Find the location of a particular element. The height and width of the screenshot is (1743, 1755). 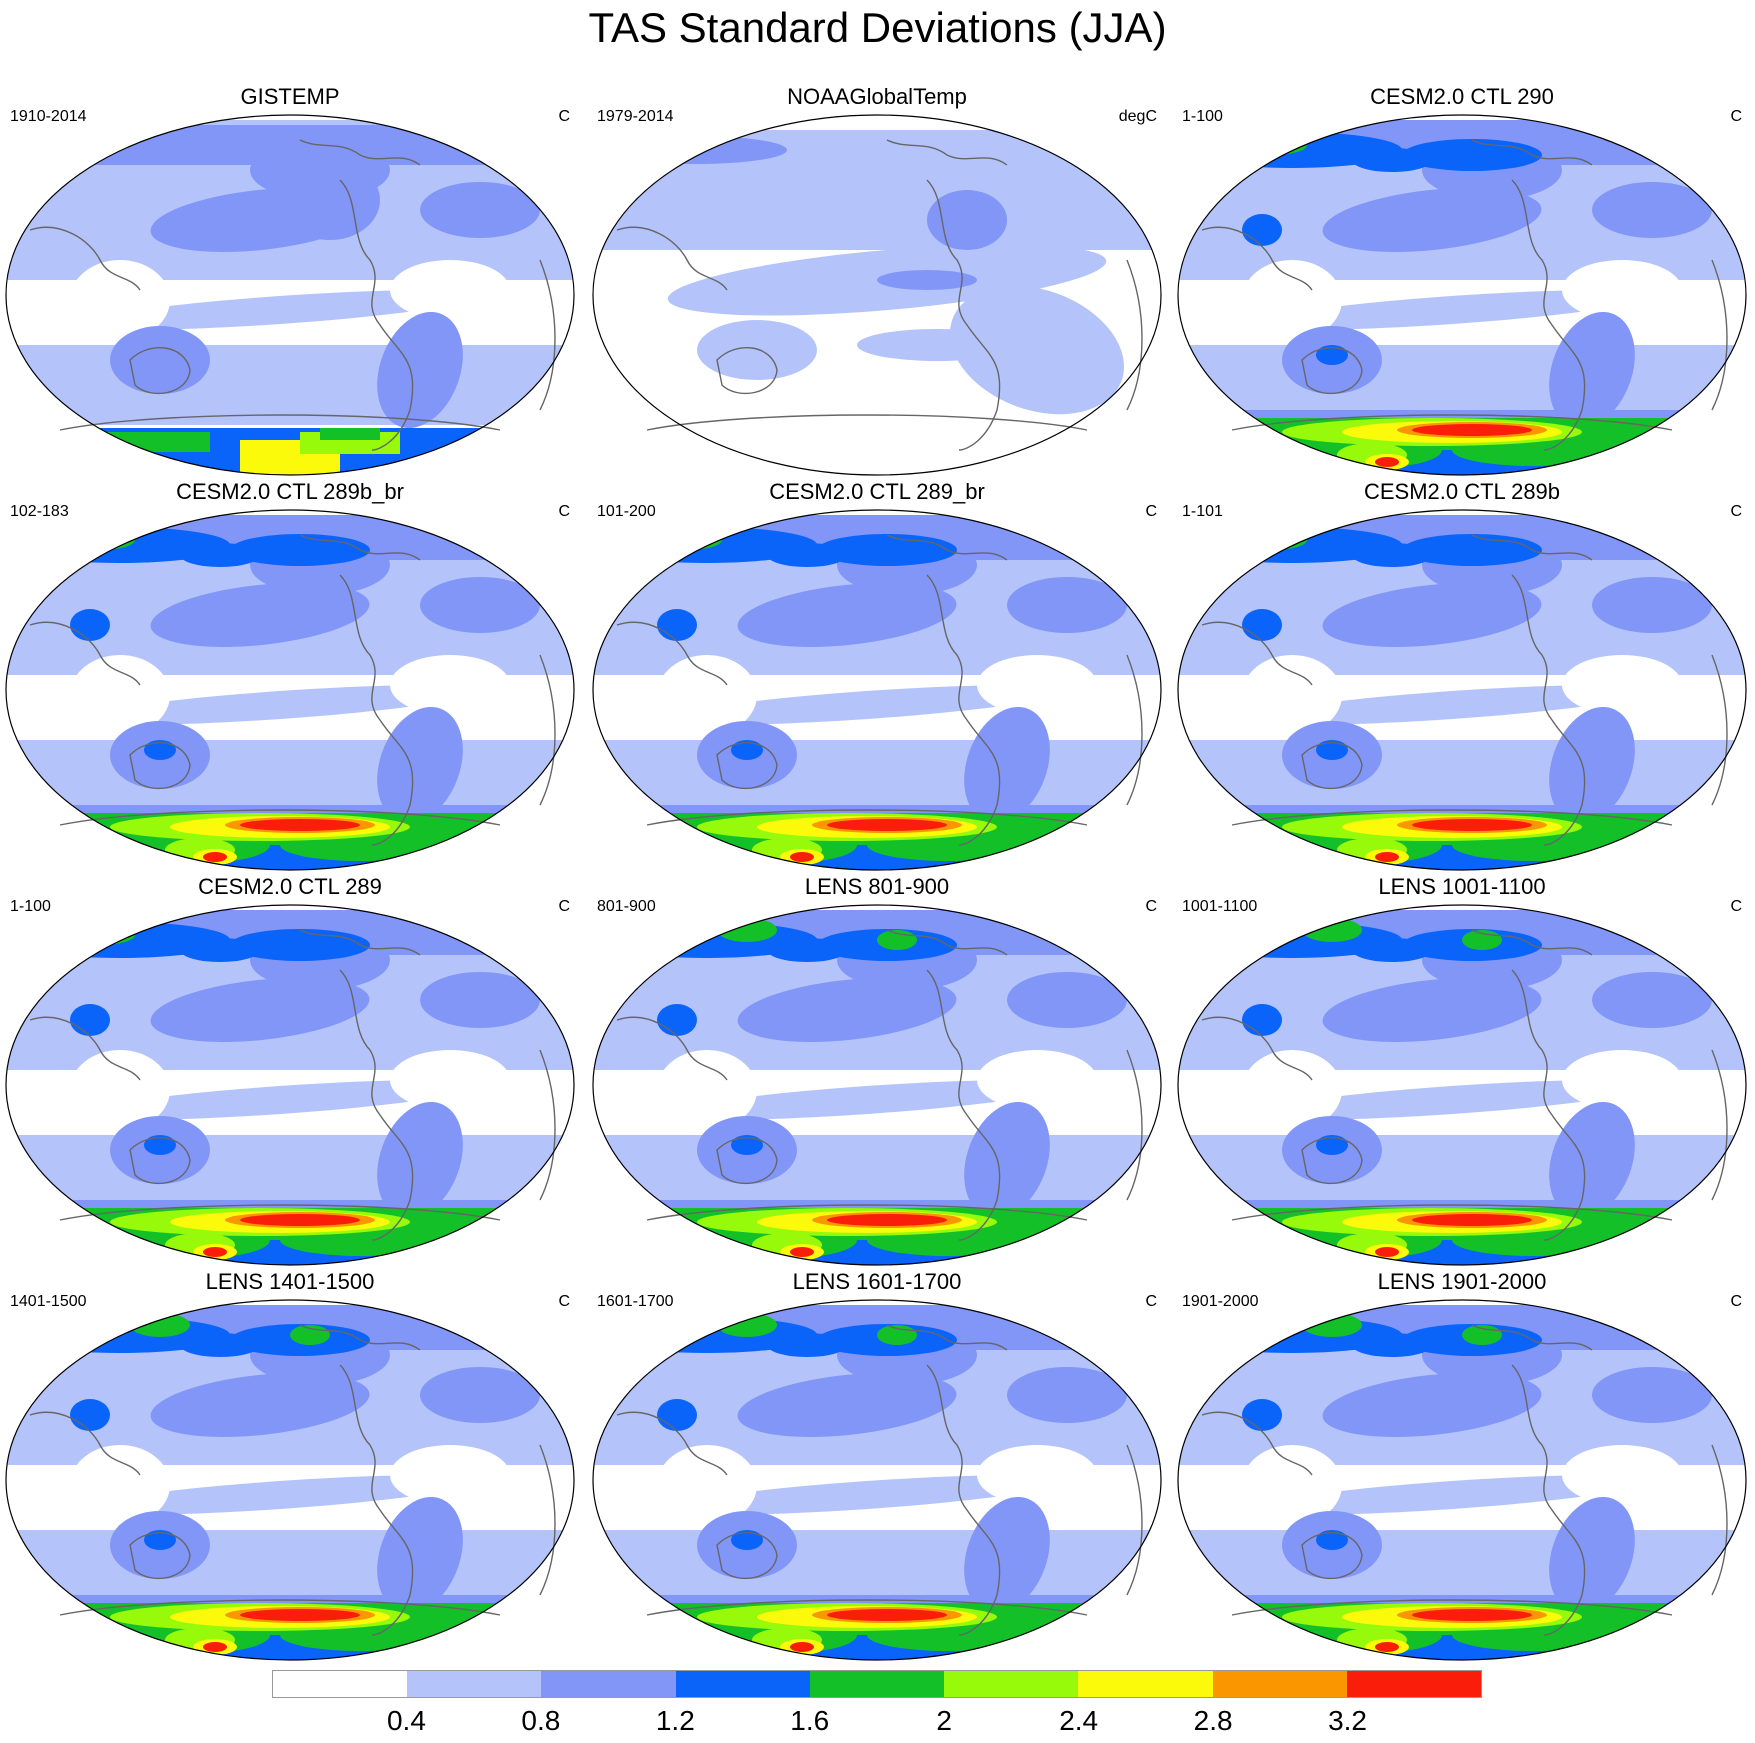

panel-title: CESM2.0 CTL 289 is located at coordinates (290, 886).